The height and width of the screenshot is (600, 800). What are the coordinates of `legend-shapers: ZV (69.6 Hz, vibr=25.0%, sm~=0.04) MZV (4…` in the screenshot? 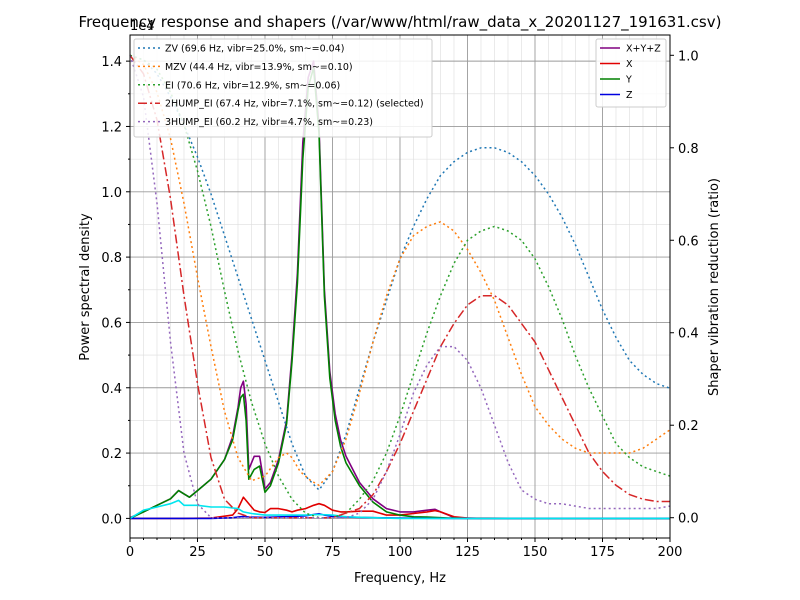 It's located at (283, 88).